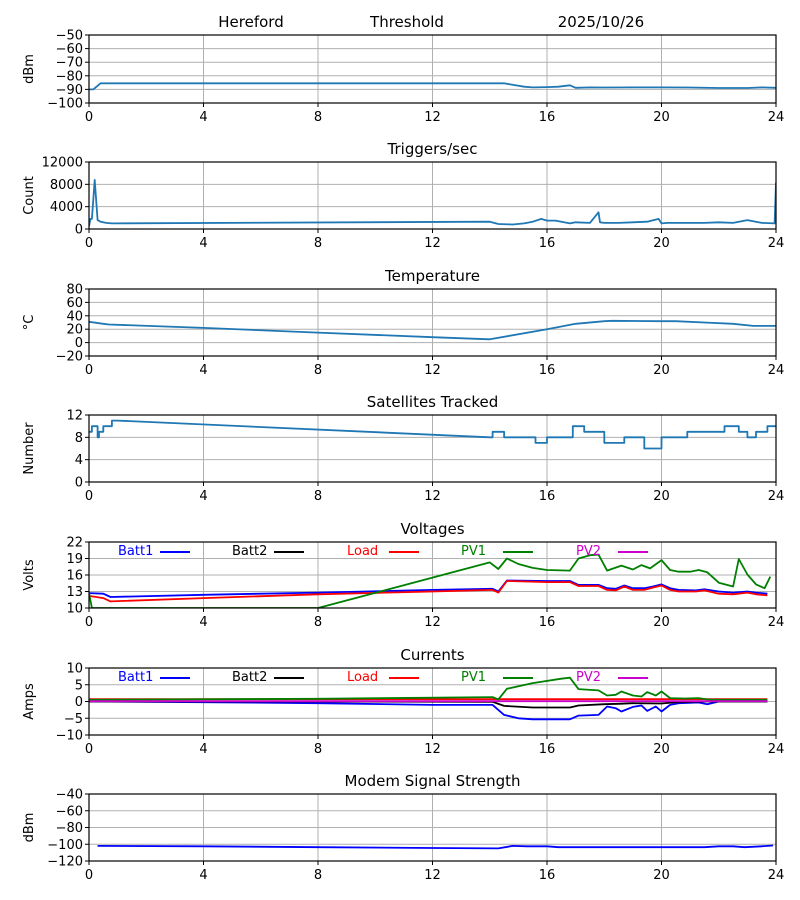 This screenshot has width=800, height=900. I want to click on series-line-batt2, so click(428, 704).